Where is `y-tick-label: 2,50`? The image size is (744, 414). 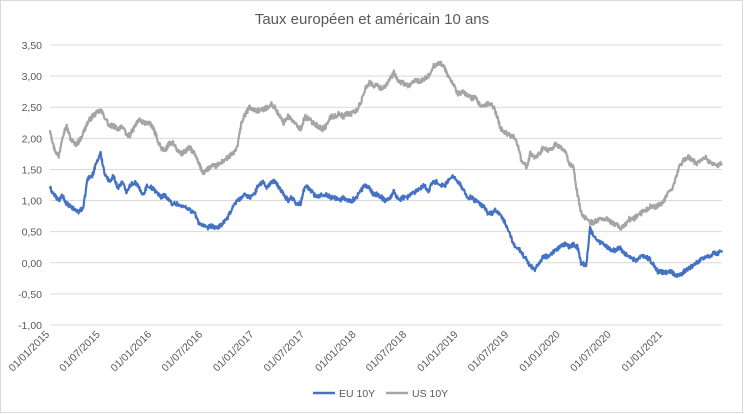 y-tick-label: 2,50 is located at coordinates (32, 108).